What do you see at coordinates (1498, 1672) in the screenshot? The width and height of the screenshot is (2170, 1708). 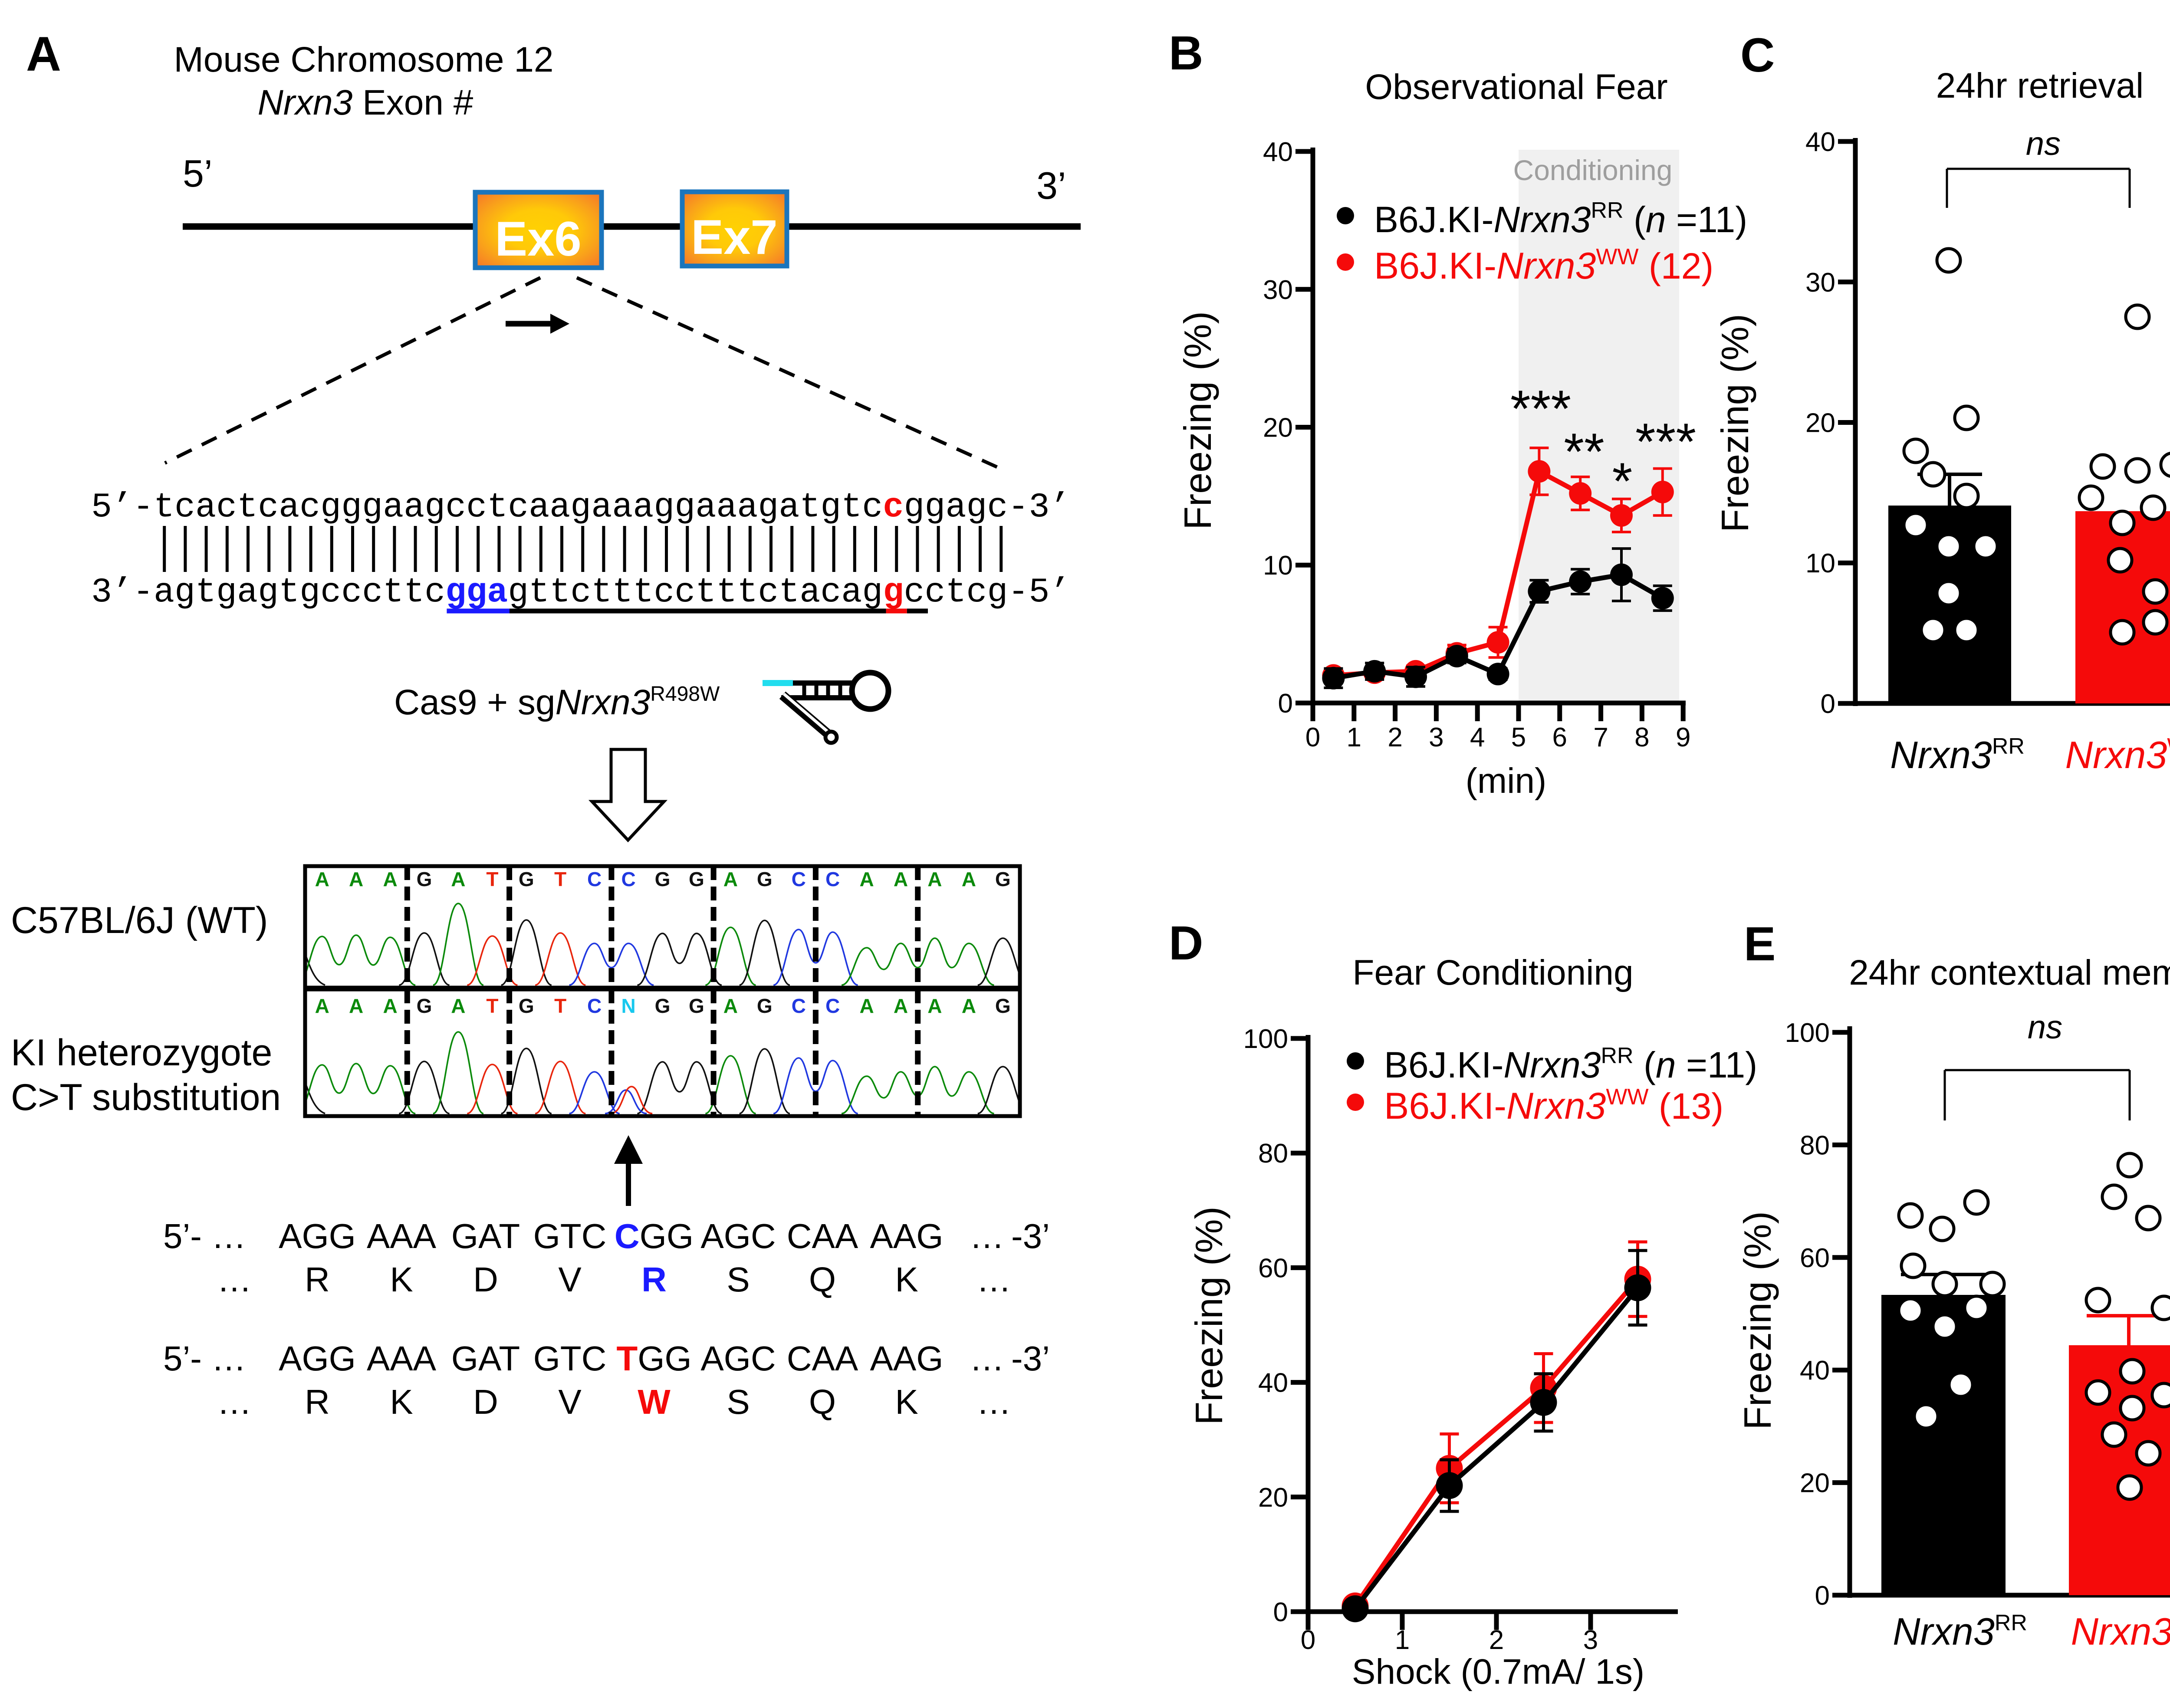 I see `svg-text: Shock (0.7mA/ 1s)` at bounding box center [1498, 1672].